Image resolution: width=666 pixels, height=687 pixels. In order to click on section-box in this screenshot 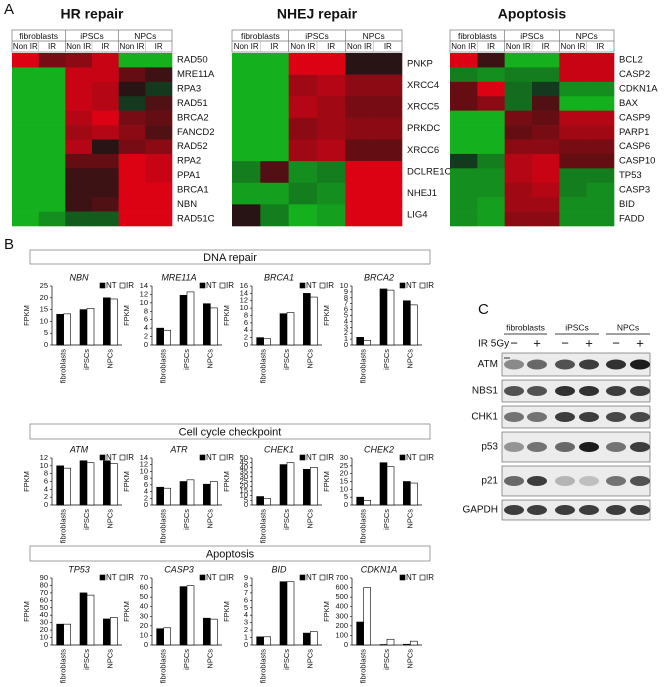, I will do `click(230, 553)`.